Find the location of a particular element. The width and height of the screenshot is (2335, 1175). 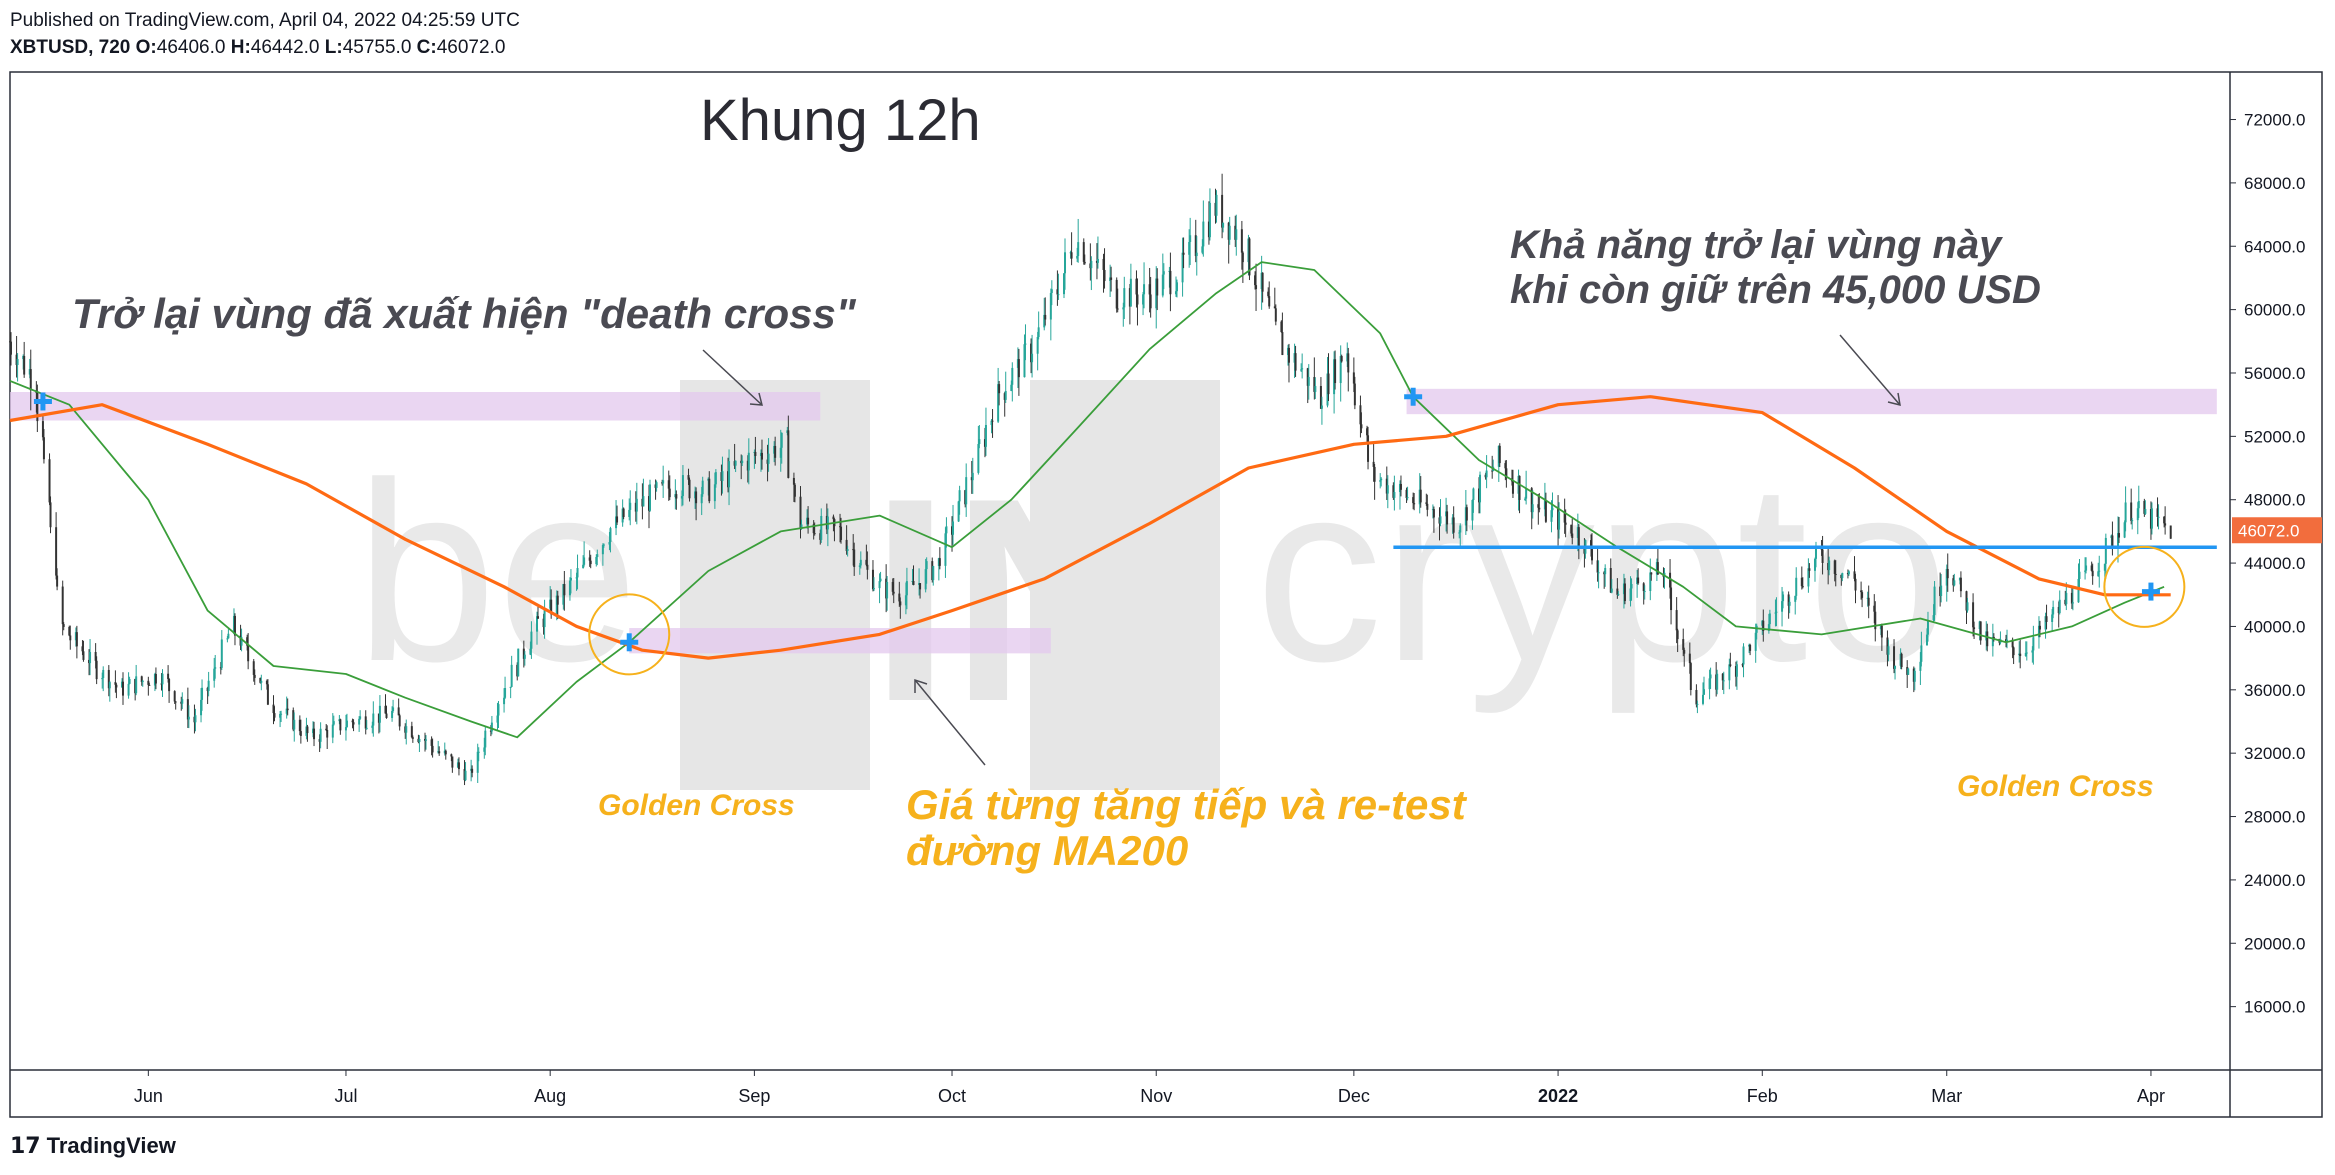

x-tick-label: Jul is located at coordinates (345, 1096).